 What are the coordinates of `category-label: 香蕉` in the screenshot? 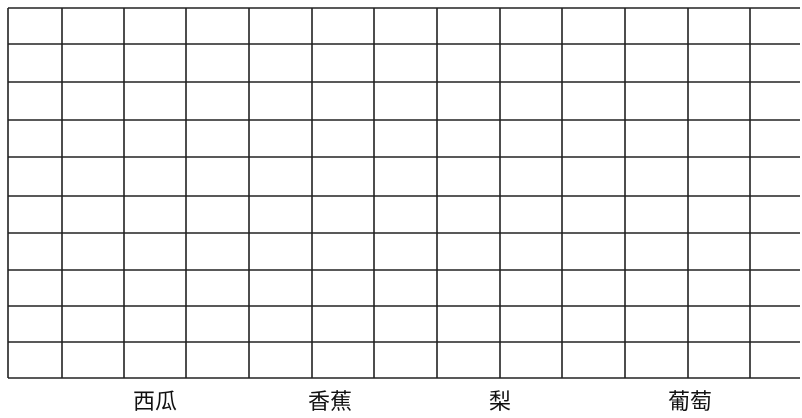 It's located at (330, 402).